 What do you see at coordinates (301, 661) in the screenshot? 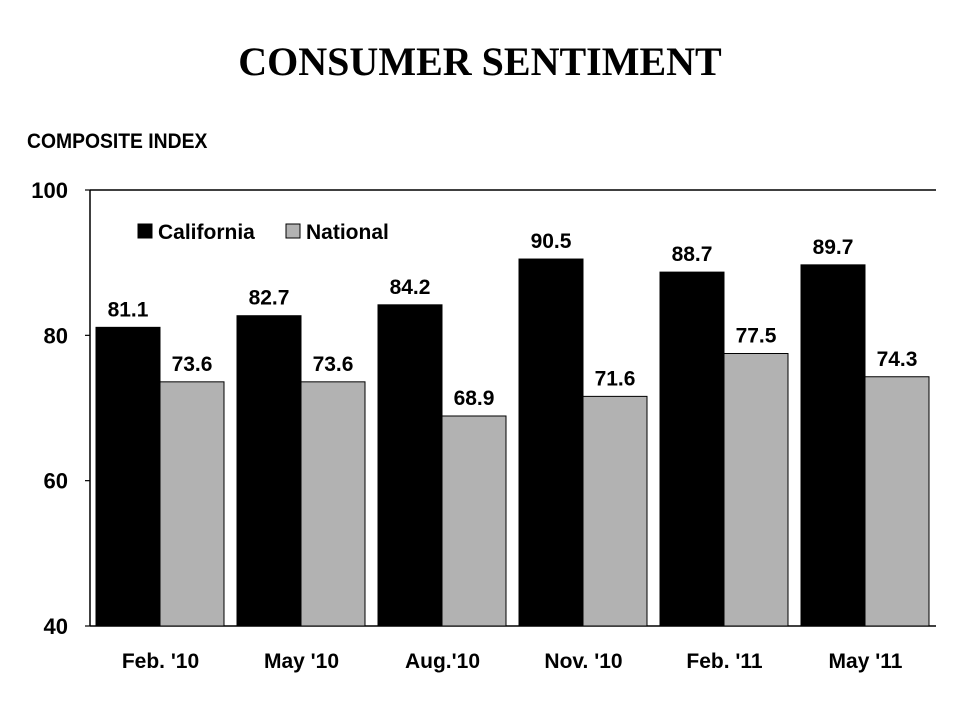
I see `x-tick-label: May '10` at bounding box center [301, 661].